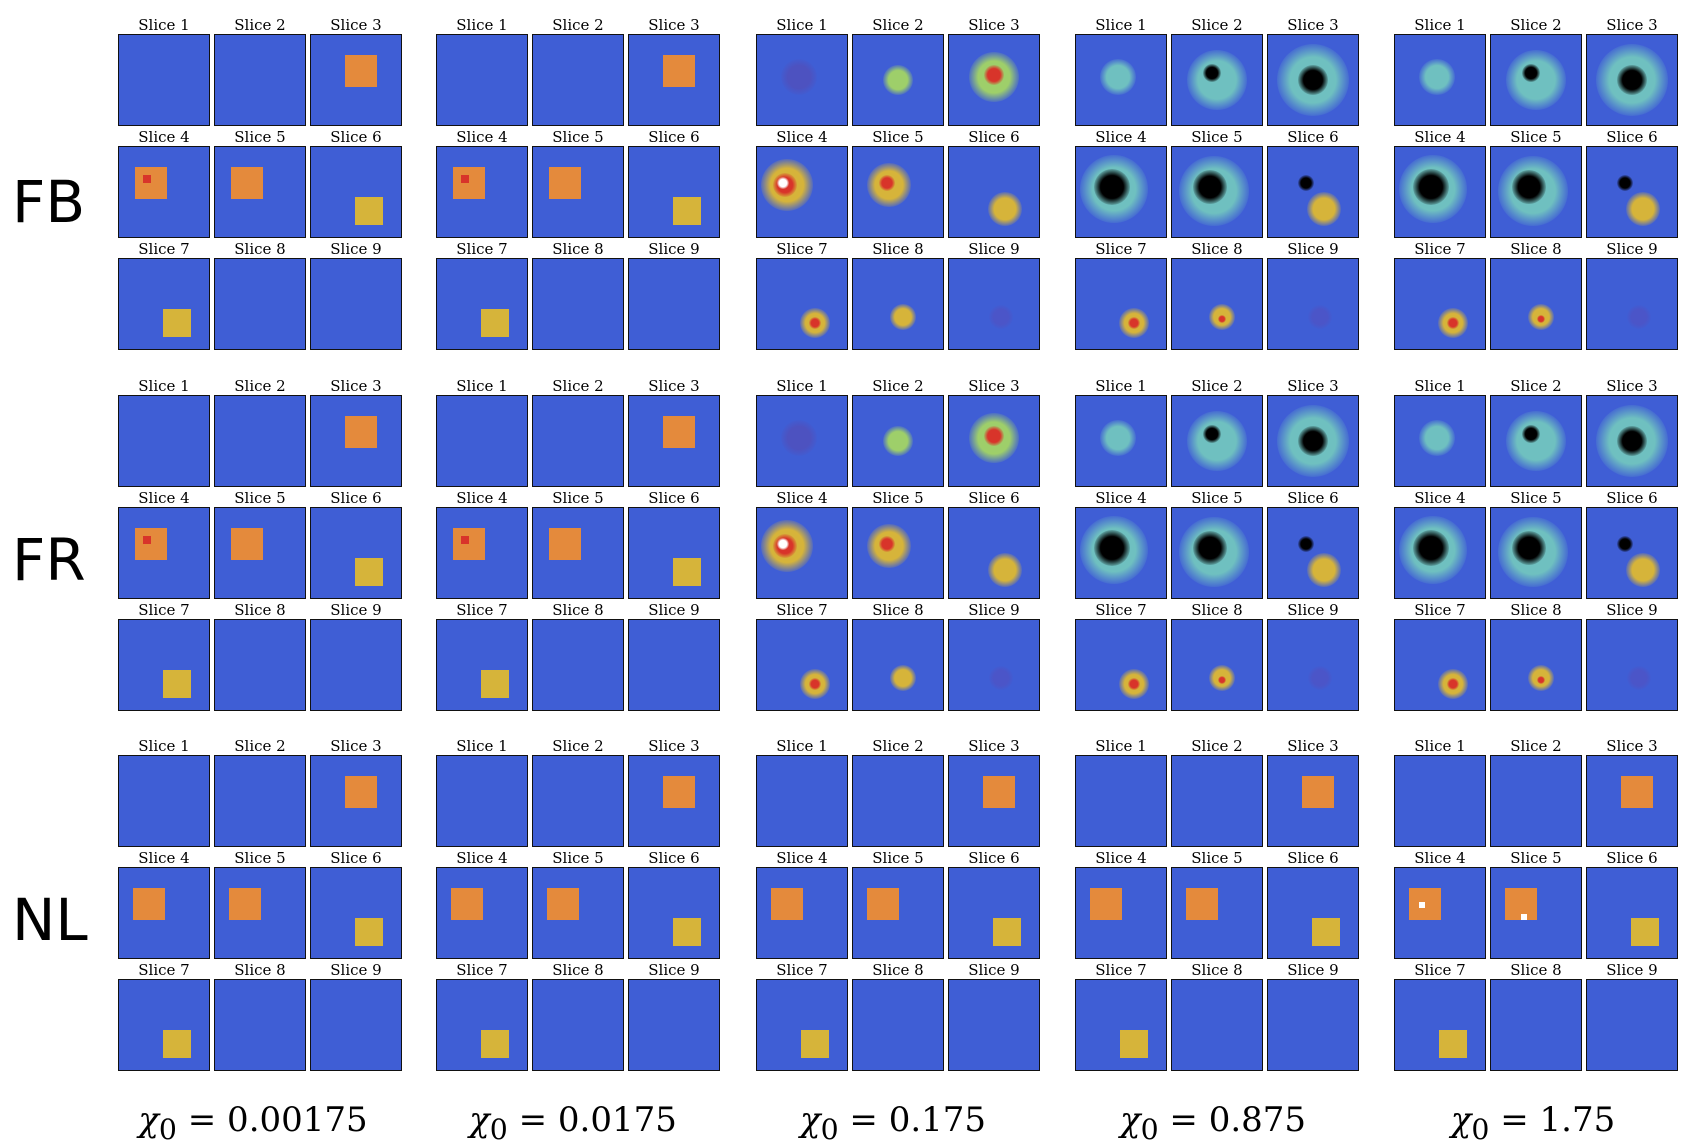 This screenshot has width=1684, height=1146. Describe the element at coordinates (50, 920) in the screenshot. I see `row-label-nl: NL` at that location.